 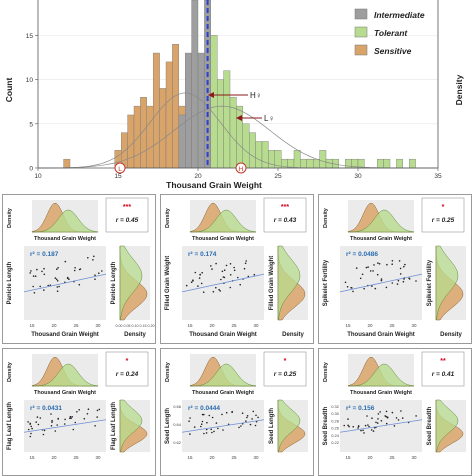 I want to click on correlation-r: r = 0.43, so click(x=285, y=220).